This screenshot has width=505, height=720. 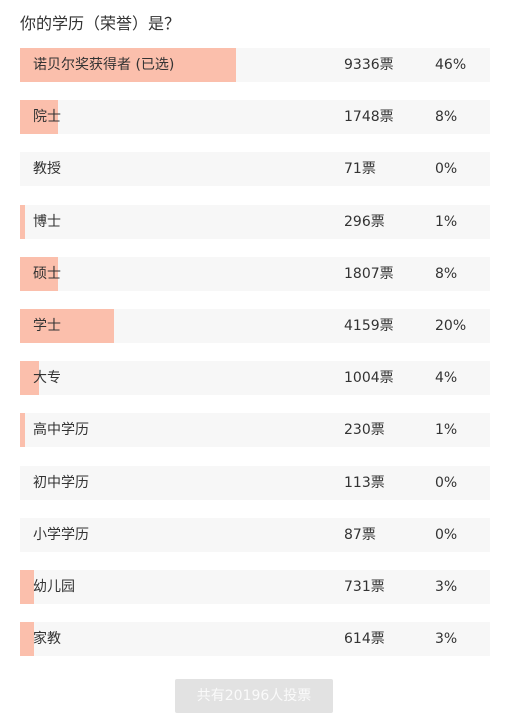 I want to click on vote-count: 113票, so click(x=364, y=482).